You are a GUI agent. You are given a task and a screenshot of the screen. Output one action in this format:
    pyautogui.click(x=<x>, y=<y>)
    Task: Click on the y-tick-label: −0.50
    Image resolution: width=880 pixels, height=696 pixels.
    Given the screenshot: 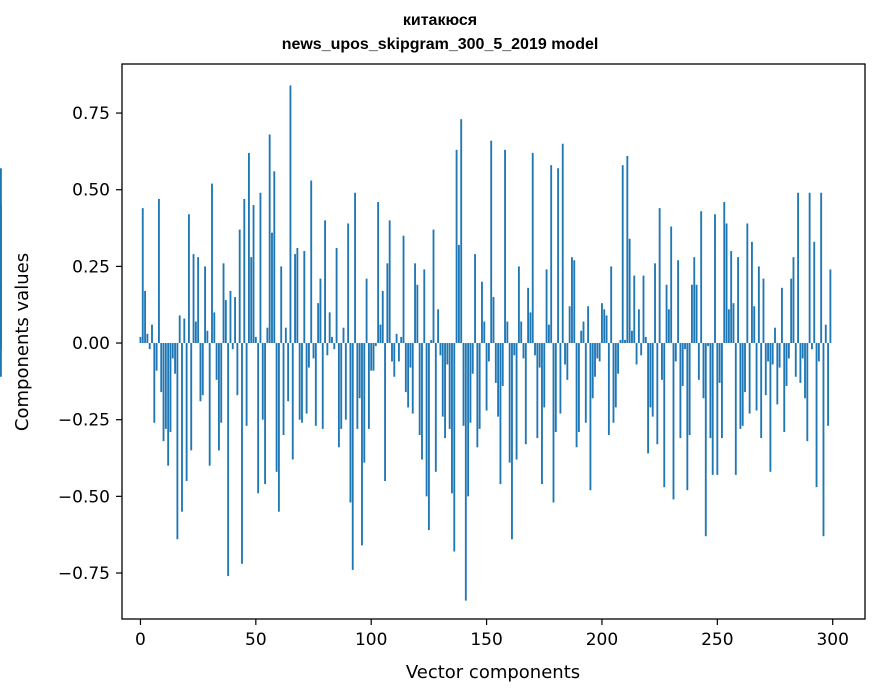 What is the action you would take?
    pyautogui.click(x=84, y=497)
    